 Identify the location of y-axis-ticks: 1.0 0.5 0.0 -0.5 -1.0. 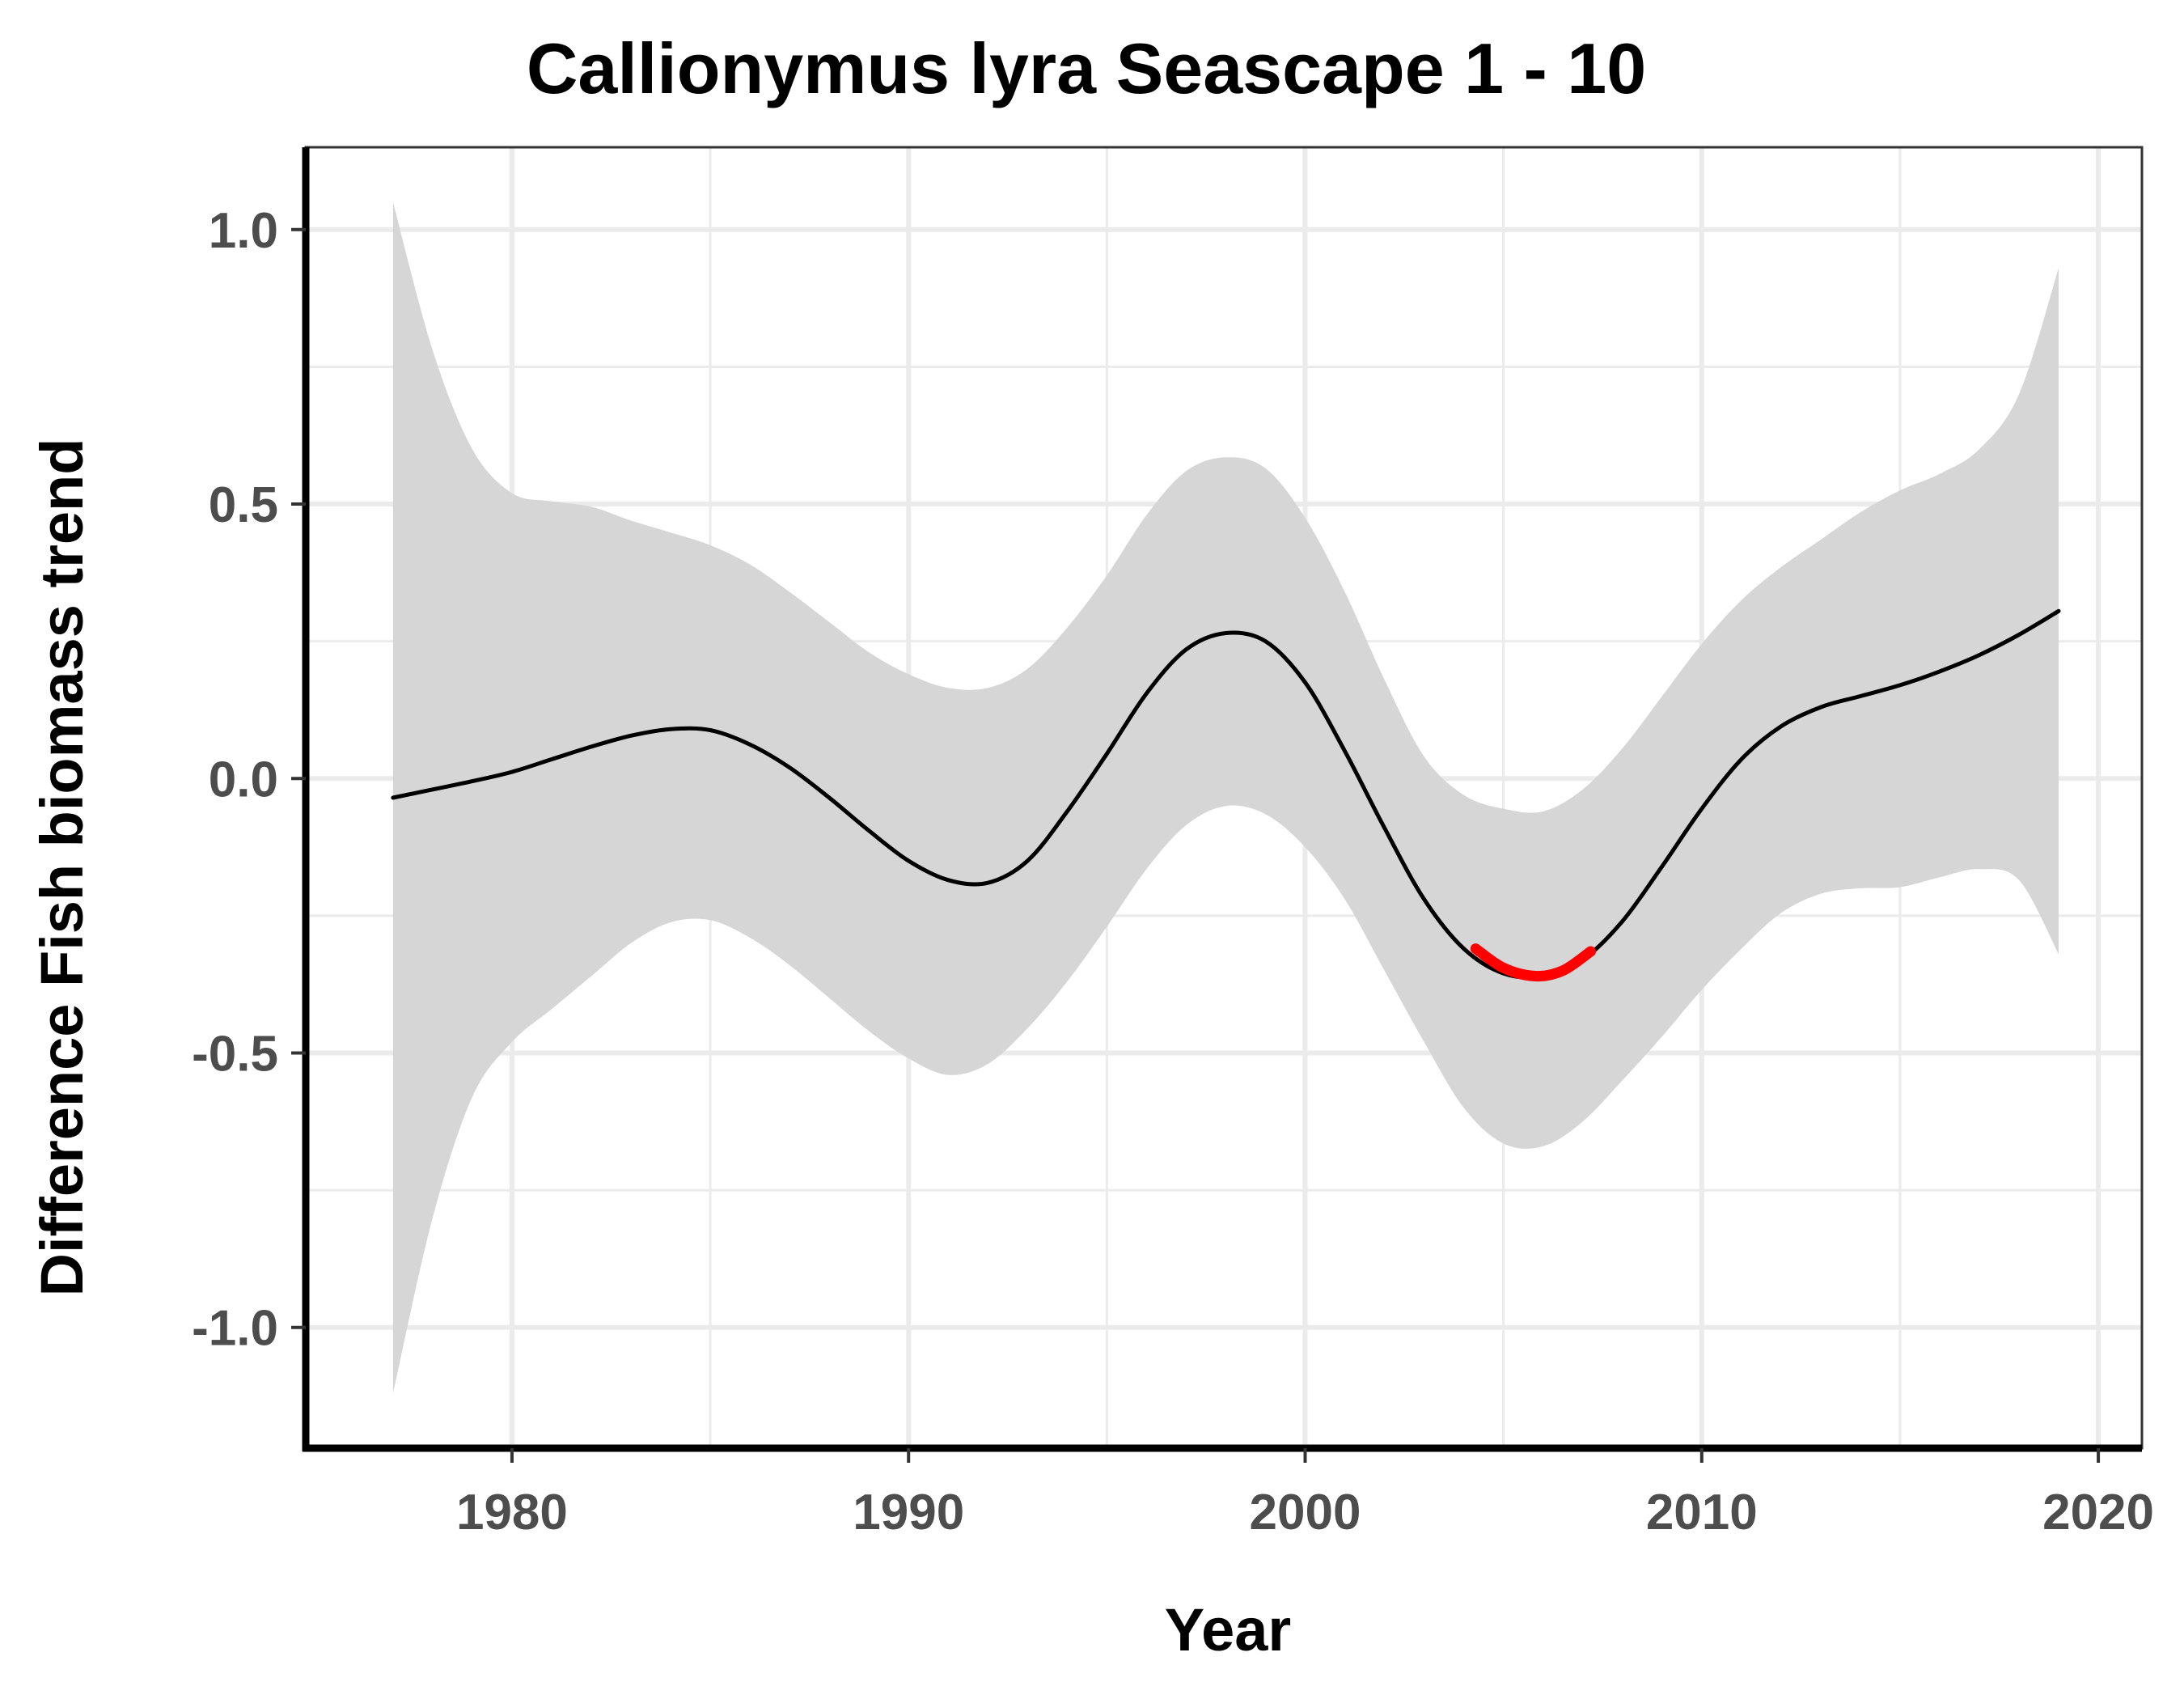
(249, 780).